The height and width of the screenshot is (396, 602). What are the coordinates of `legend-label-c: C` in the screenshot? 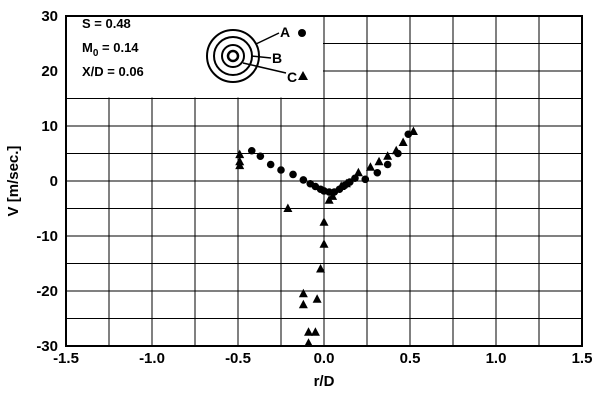 It's located at (292, 77).